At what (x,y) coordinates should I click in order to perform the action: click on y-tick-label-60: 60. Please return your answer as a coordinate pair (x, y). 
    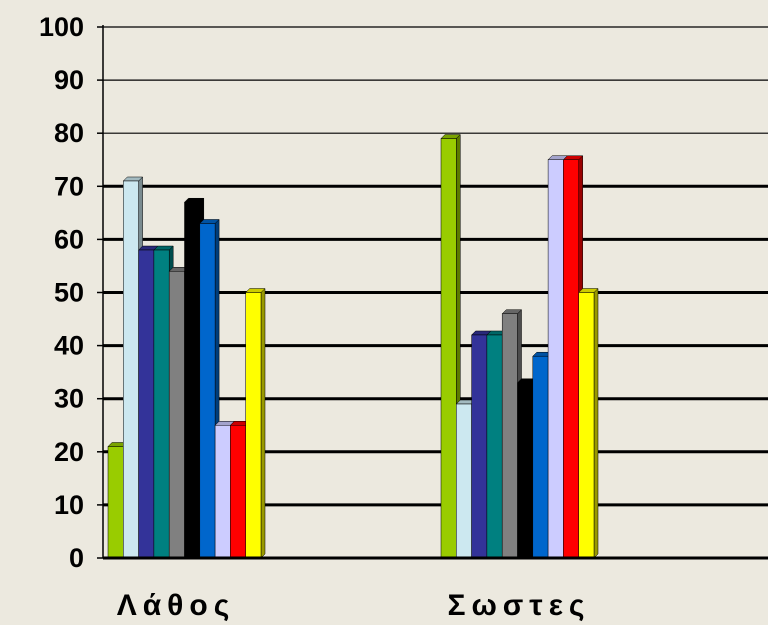
    Looking at the image, I should click on (69, 239).